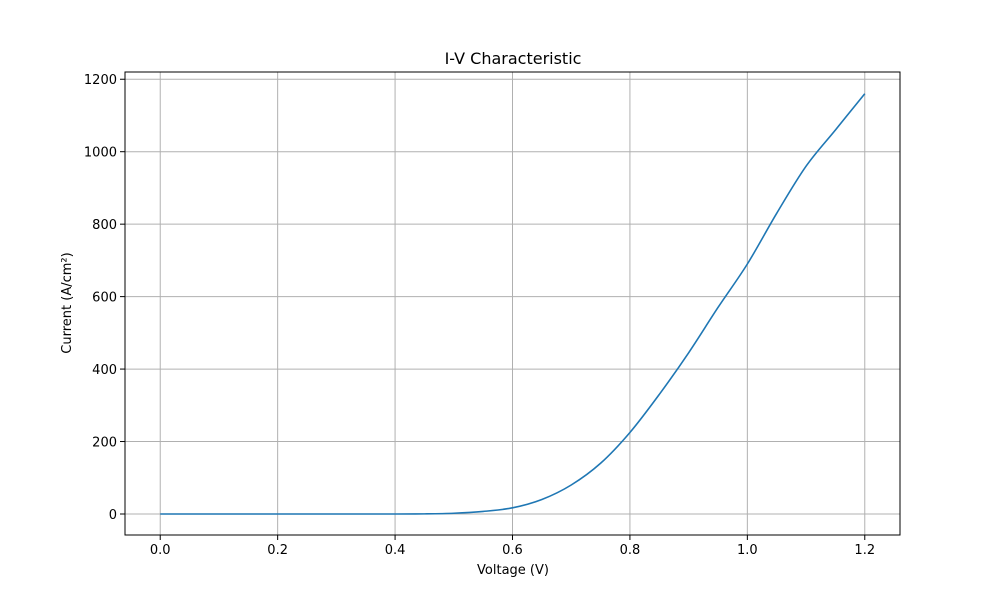 Image resolution: width=1000 pixels, height=600 pixels. I want to click on y-tick-label: 200, so click(104, 443).